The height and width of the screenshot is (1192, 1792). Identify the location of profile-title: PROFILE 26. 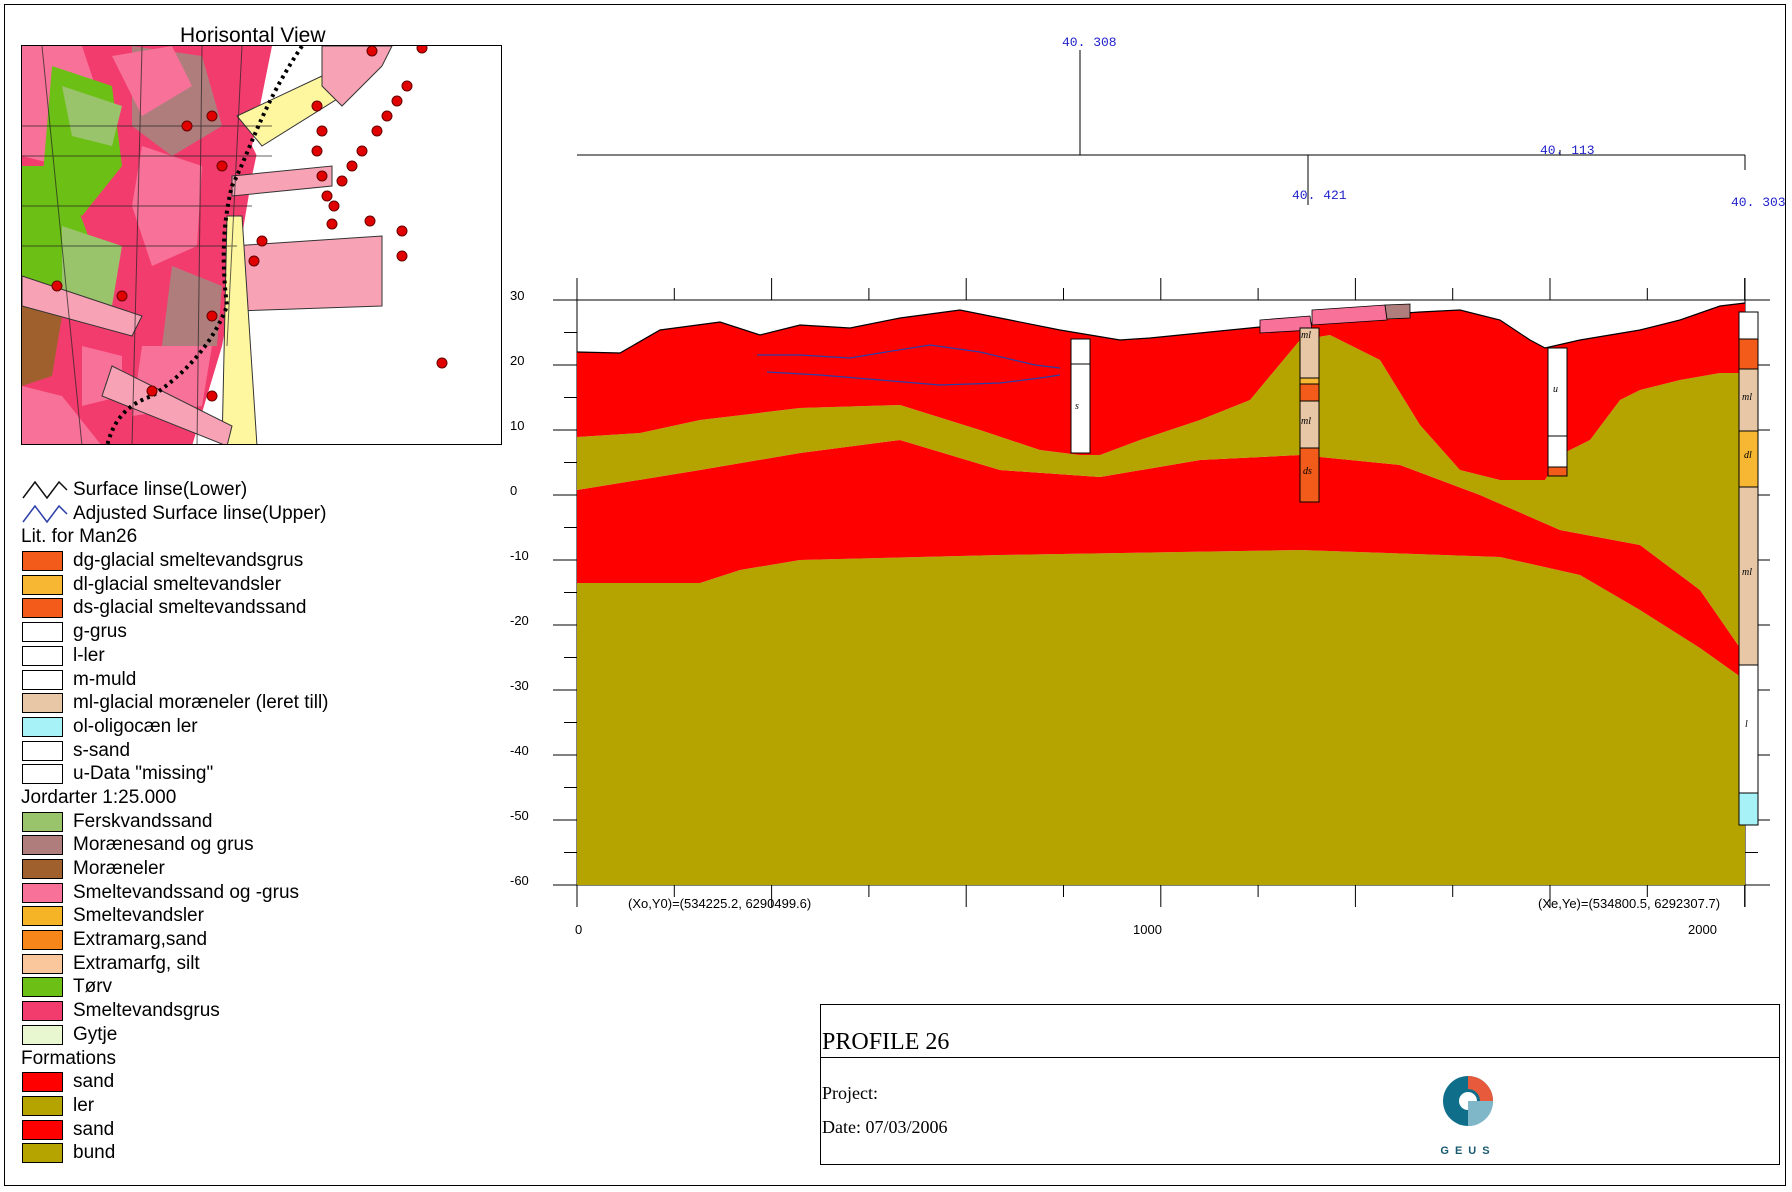
(1300, 1042).